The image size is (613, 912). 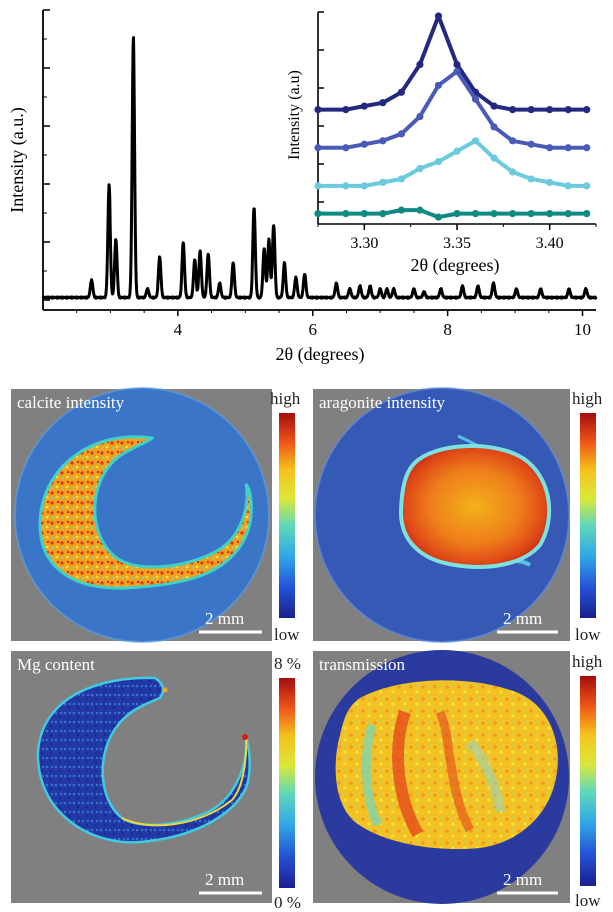 I want to click on main-x-tick-label: 4, so click(x=178, y=329).